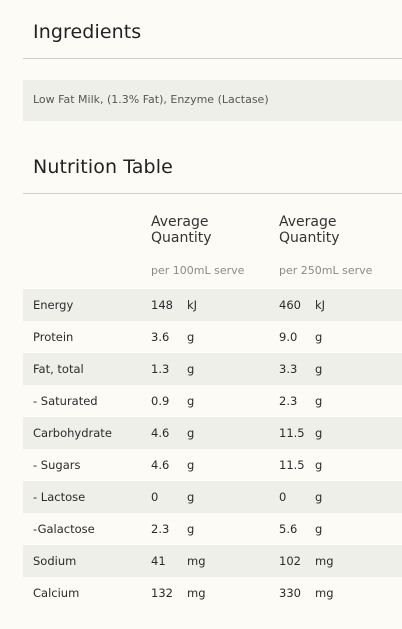  What do you see at coordinates (87, 32) in the screenshot?
I see `ingredients-title: Ingredients` at bounding box center [87, 32].